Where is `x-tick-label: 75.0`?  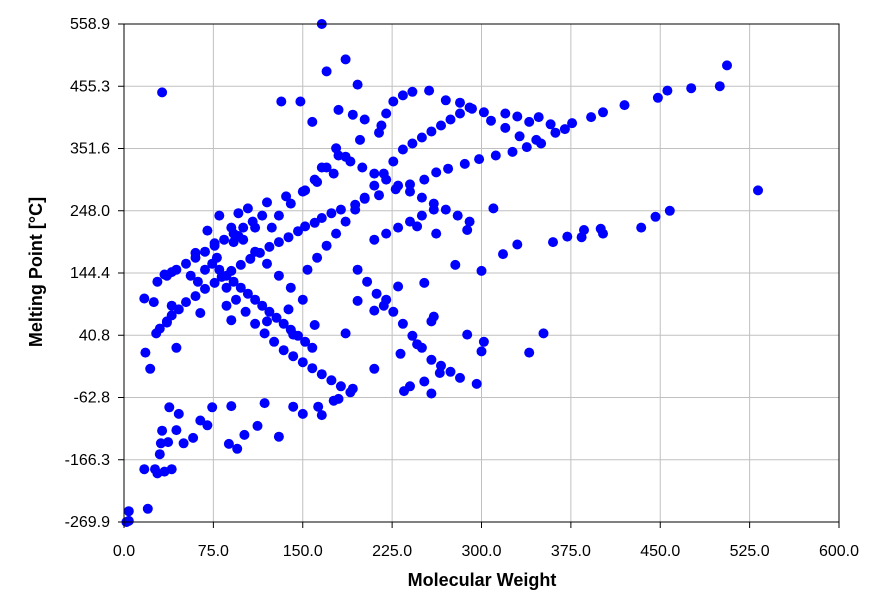
x-tick-label: 75.0 is located at coordinates (213, 551).